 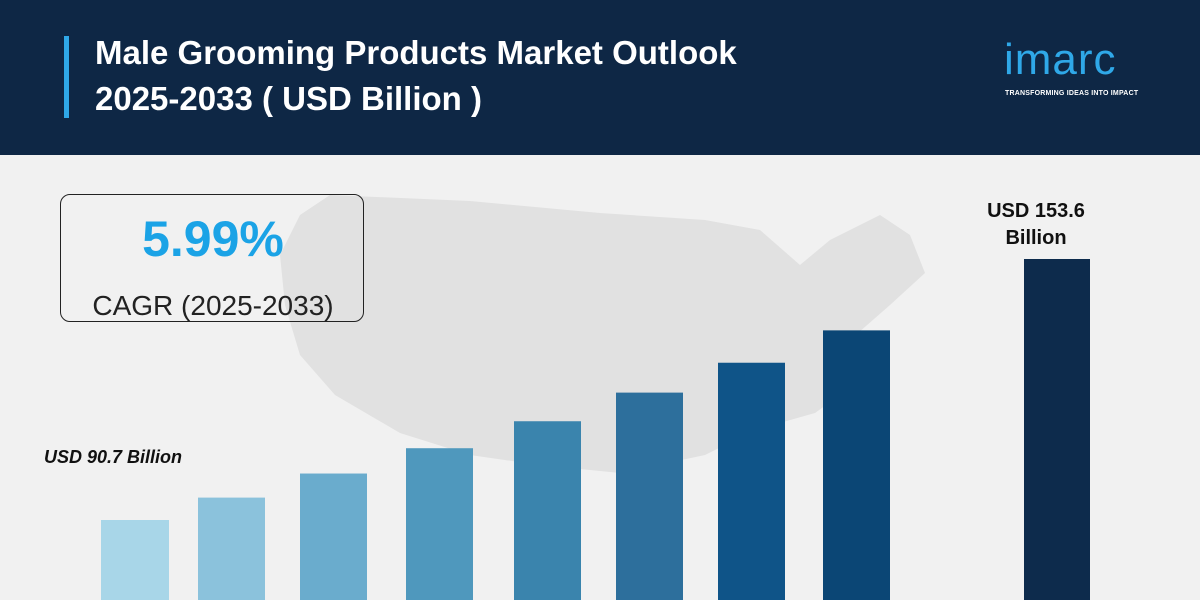 What do you see at coordinates (231, 548) in the screenshot?
I see `bar-2026` at bounding box center [231, 548].